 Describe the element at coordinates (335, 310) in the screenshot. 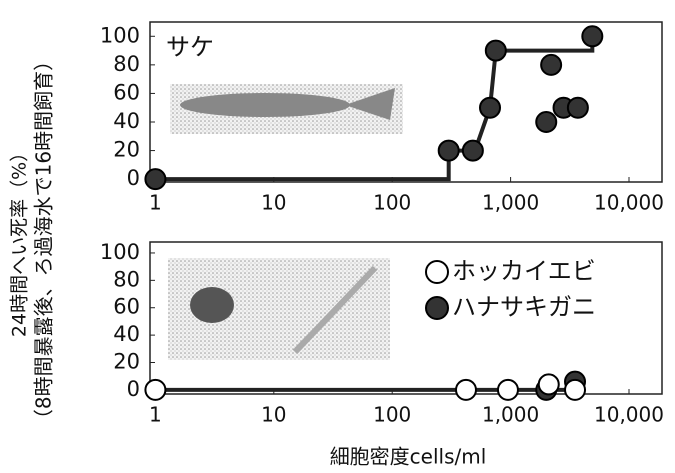

I see `shrimp-shape` at that location.